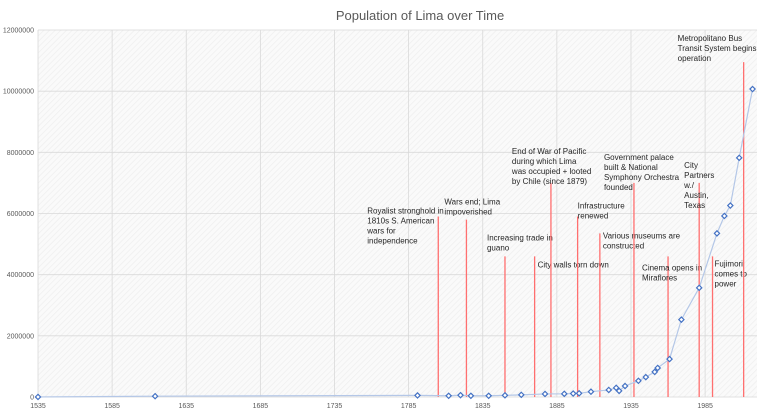 This screenshot has height=416, width=768. Describe the element at coordinates (400, 221) in the screenshot. I see `annotation-text: 1810s S. American` at that location.